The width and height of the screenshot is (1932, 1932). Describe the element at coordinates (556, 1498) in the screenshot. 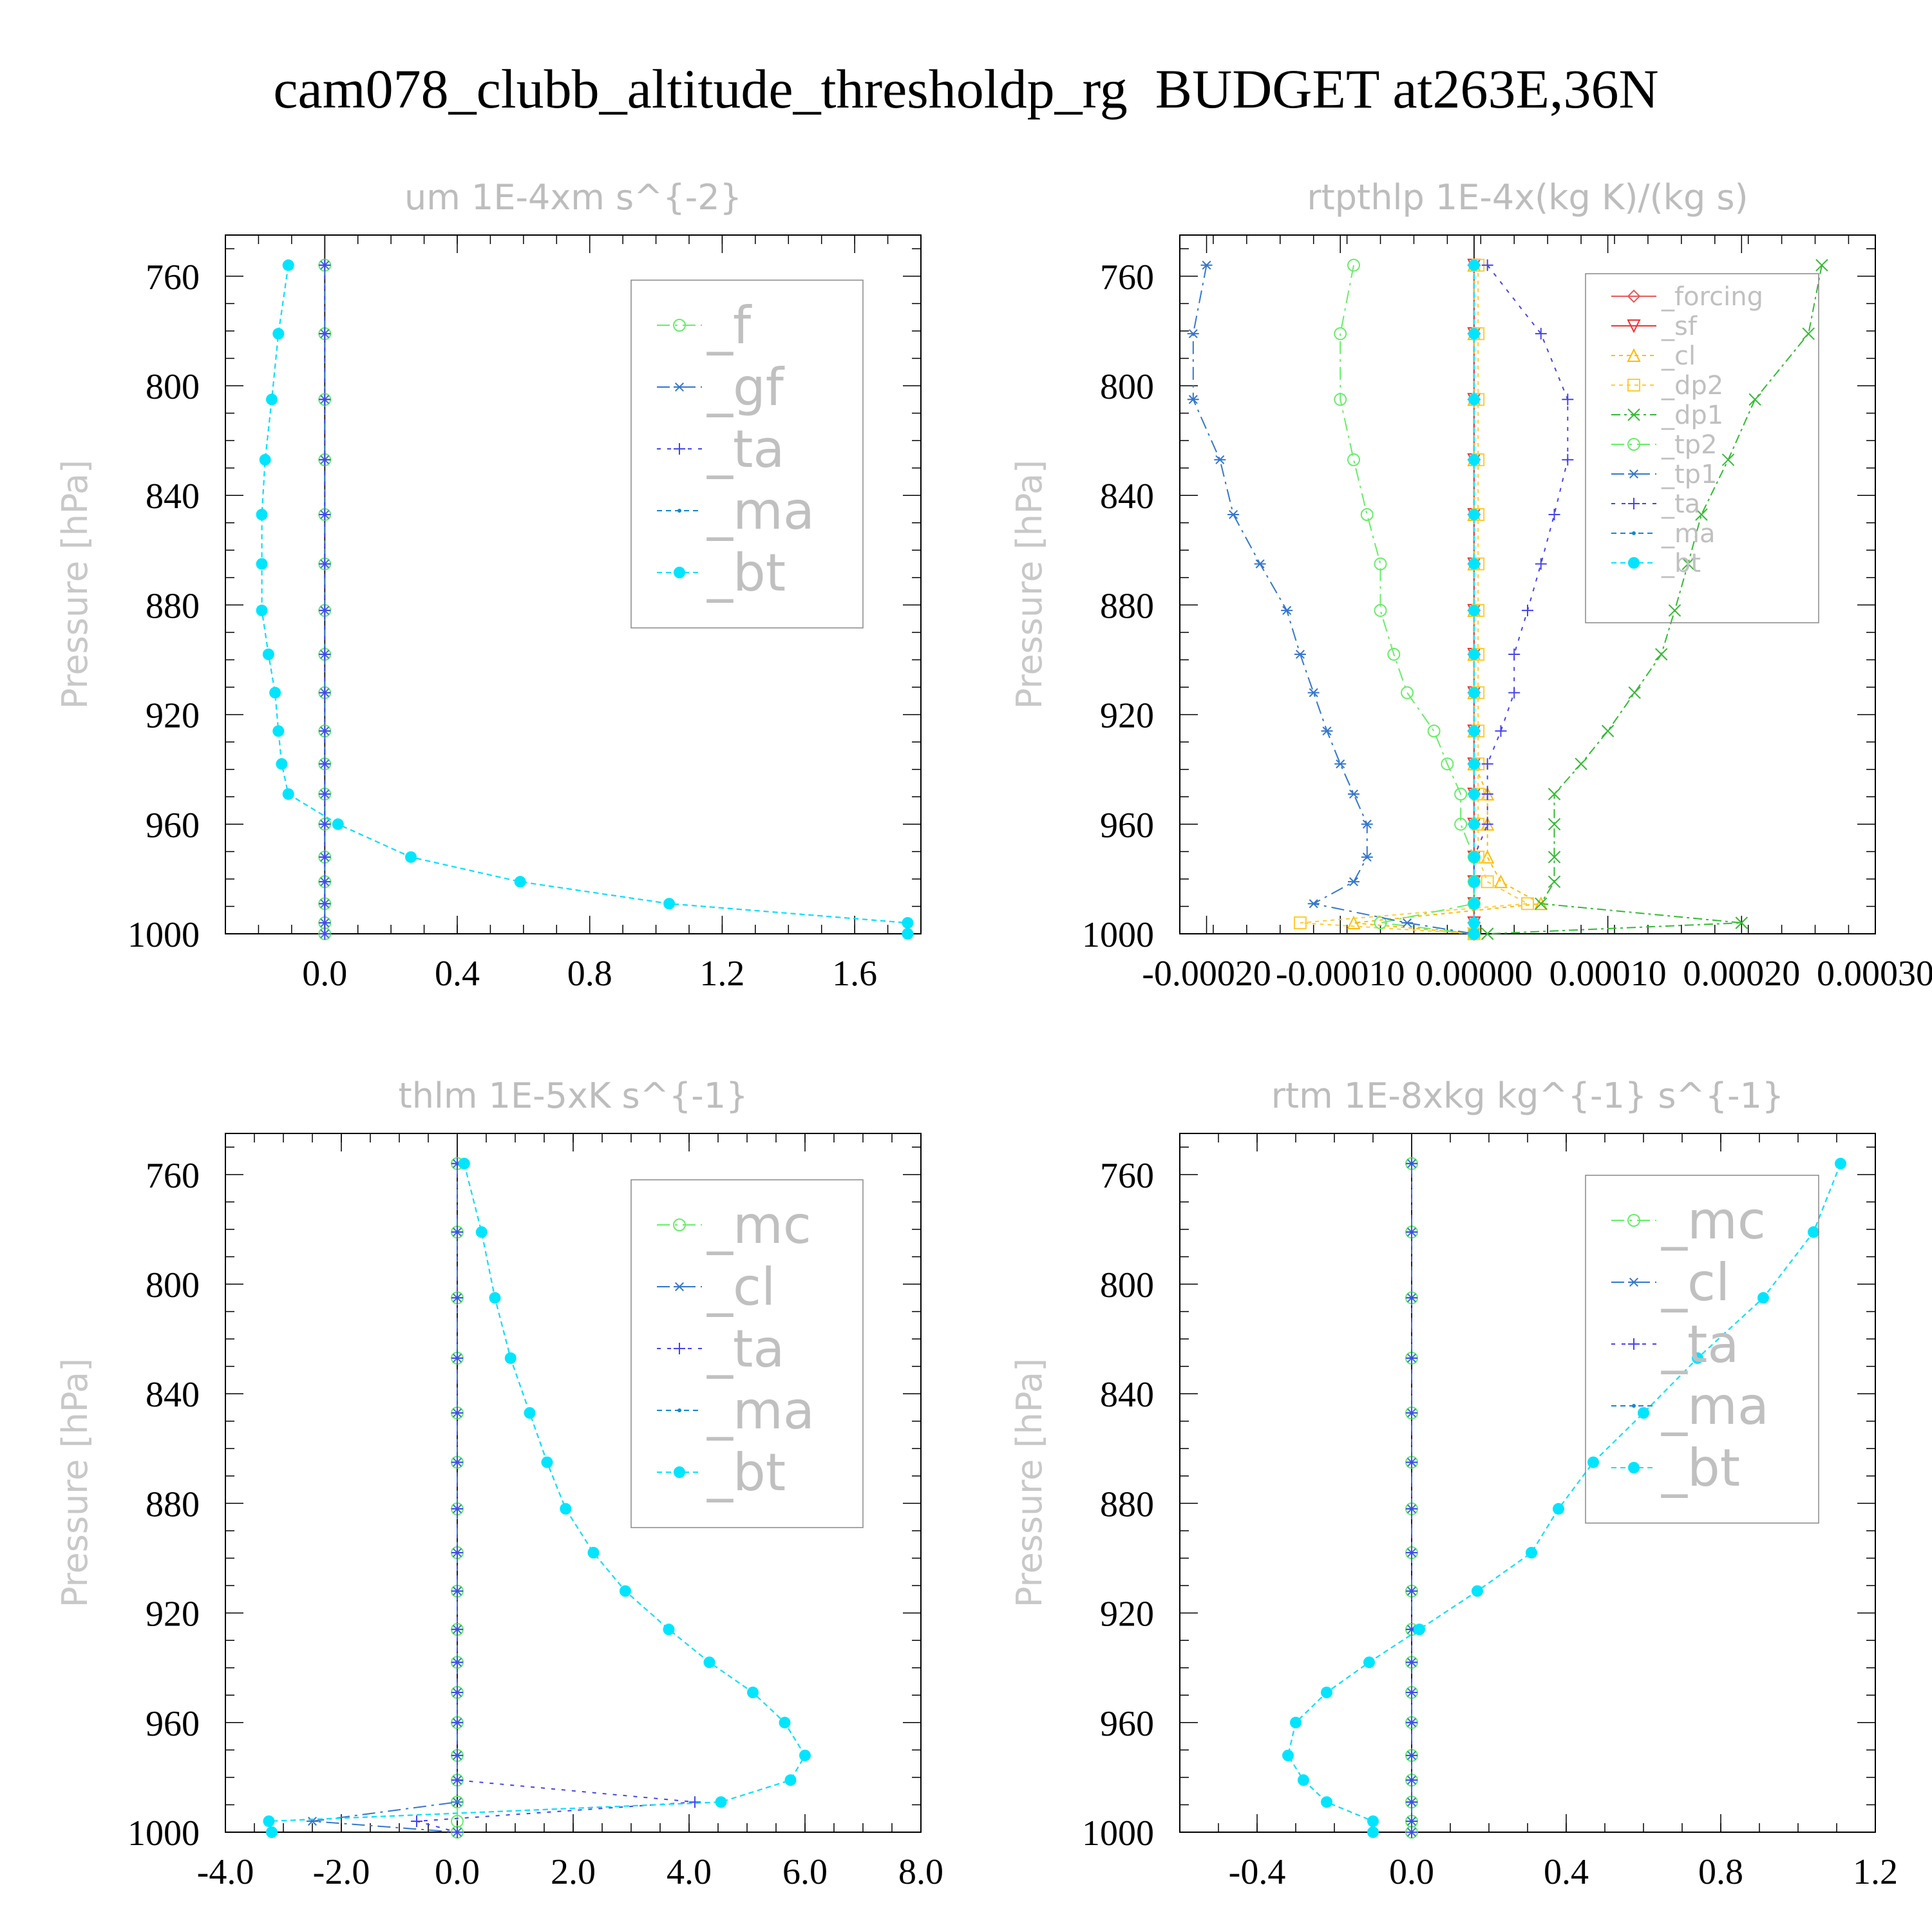

I see `series-line-ta` at that location.